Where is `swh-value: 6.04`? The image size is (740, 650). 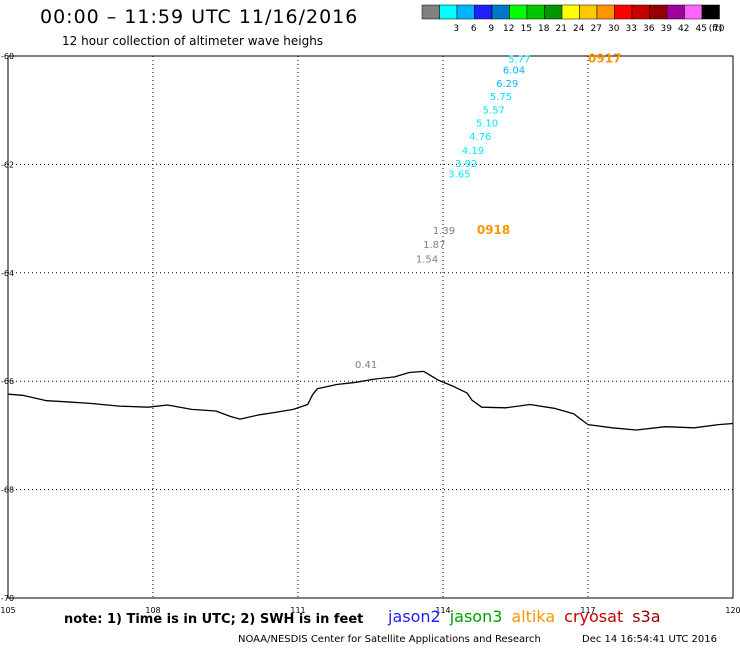
swh-value: 6.04 is located at coordinates (514, 71).